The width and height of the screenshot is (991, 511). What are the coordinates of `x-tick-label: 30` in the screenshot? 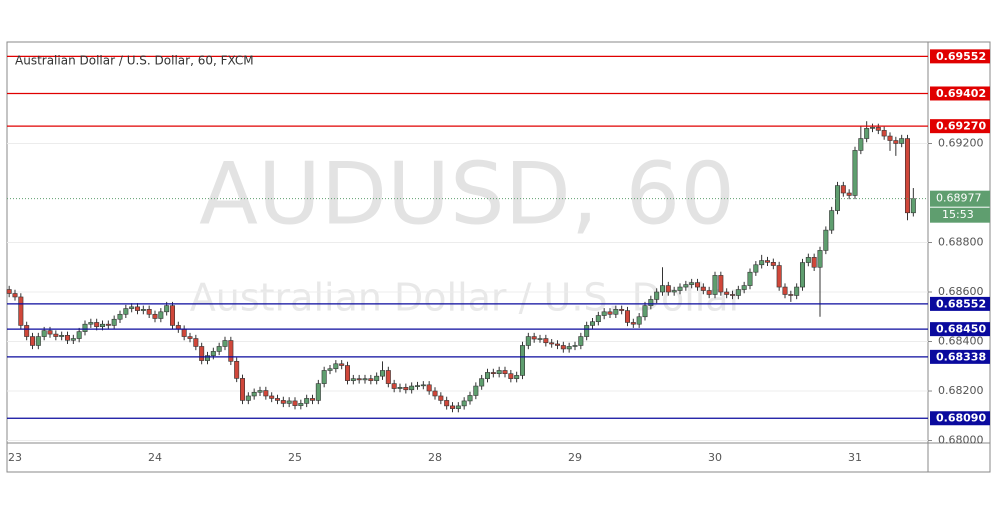 It's located at (715, 457).